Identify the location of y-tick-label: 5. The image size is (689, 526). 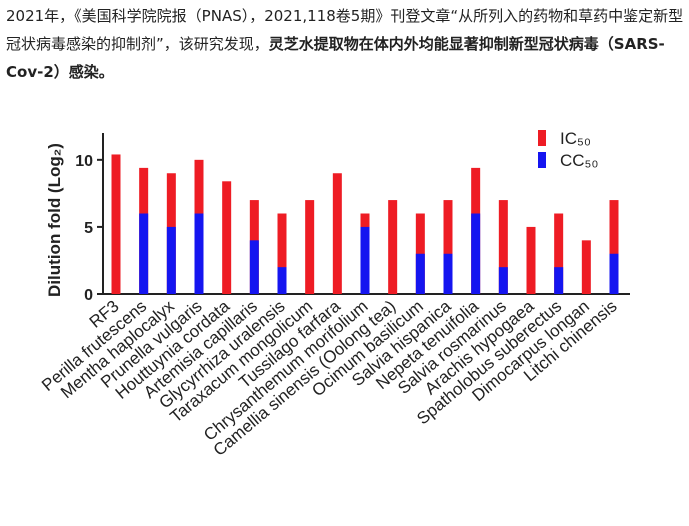
(88, 228).